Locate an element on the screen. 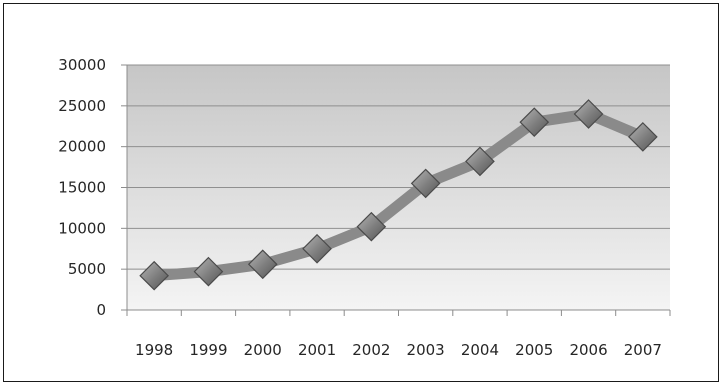 The image size is (727, 390). x-tick-label: 1999 is located at coordinates (208, 350).